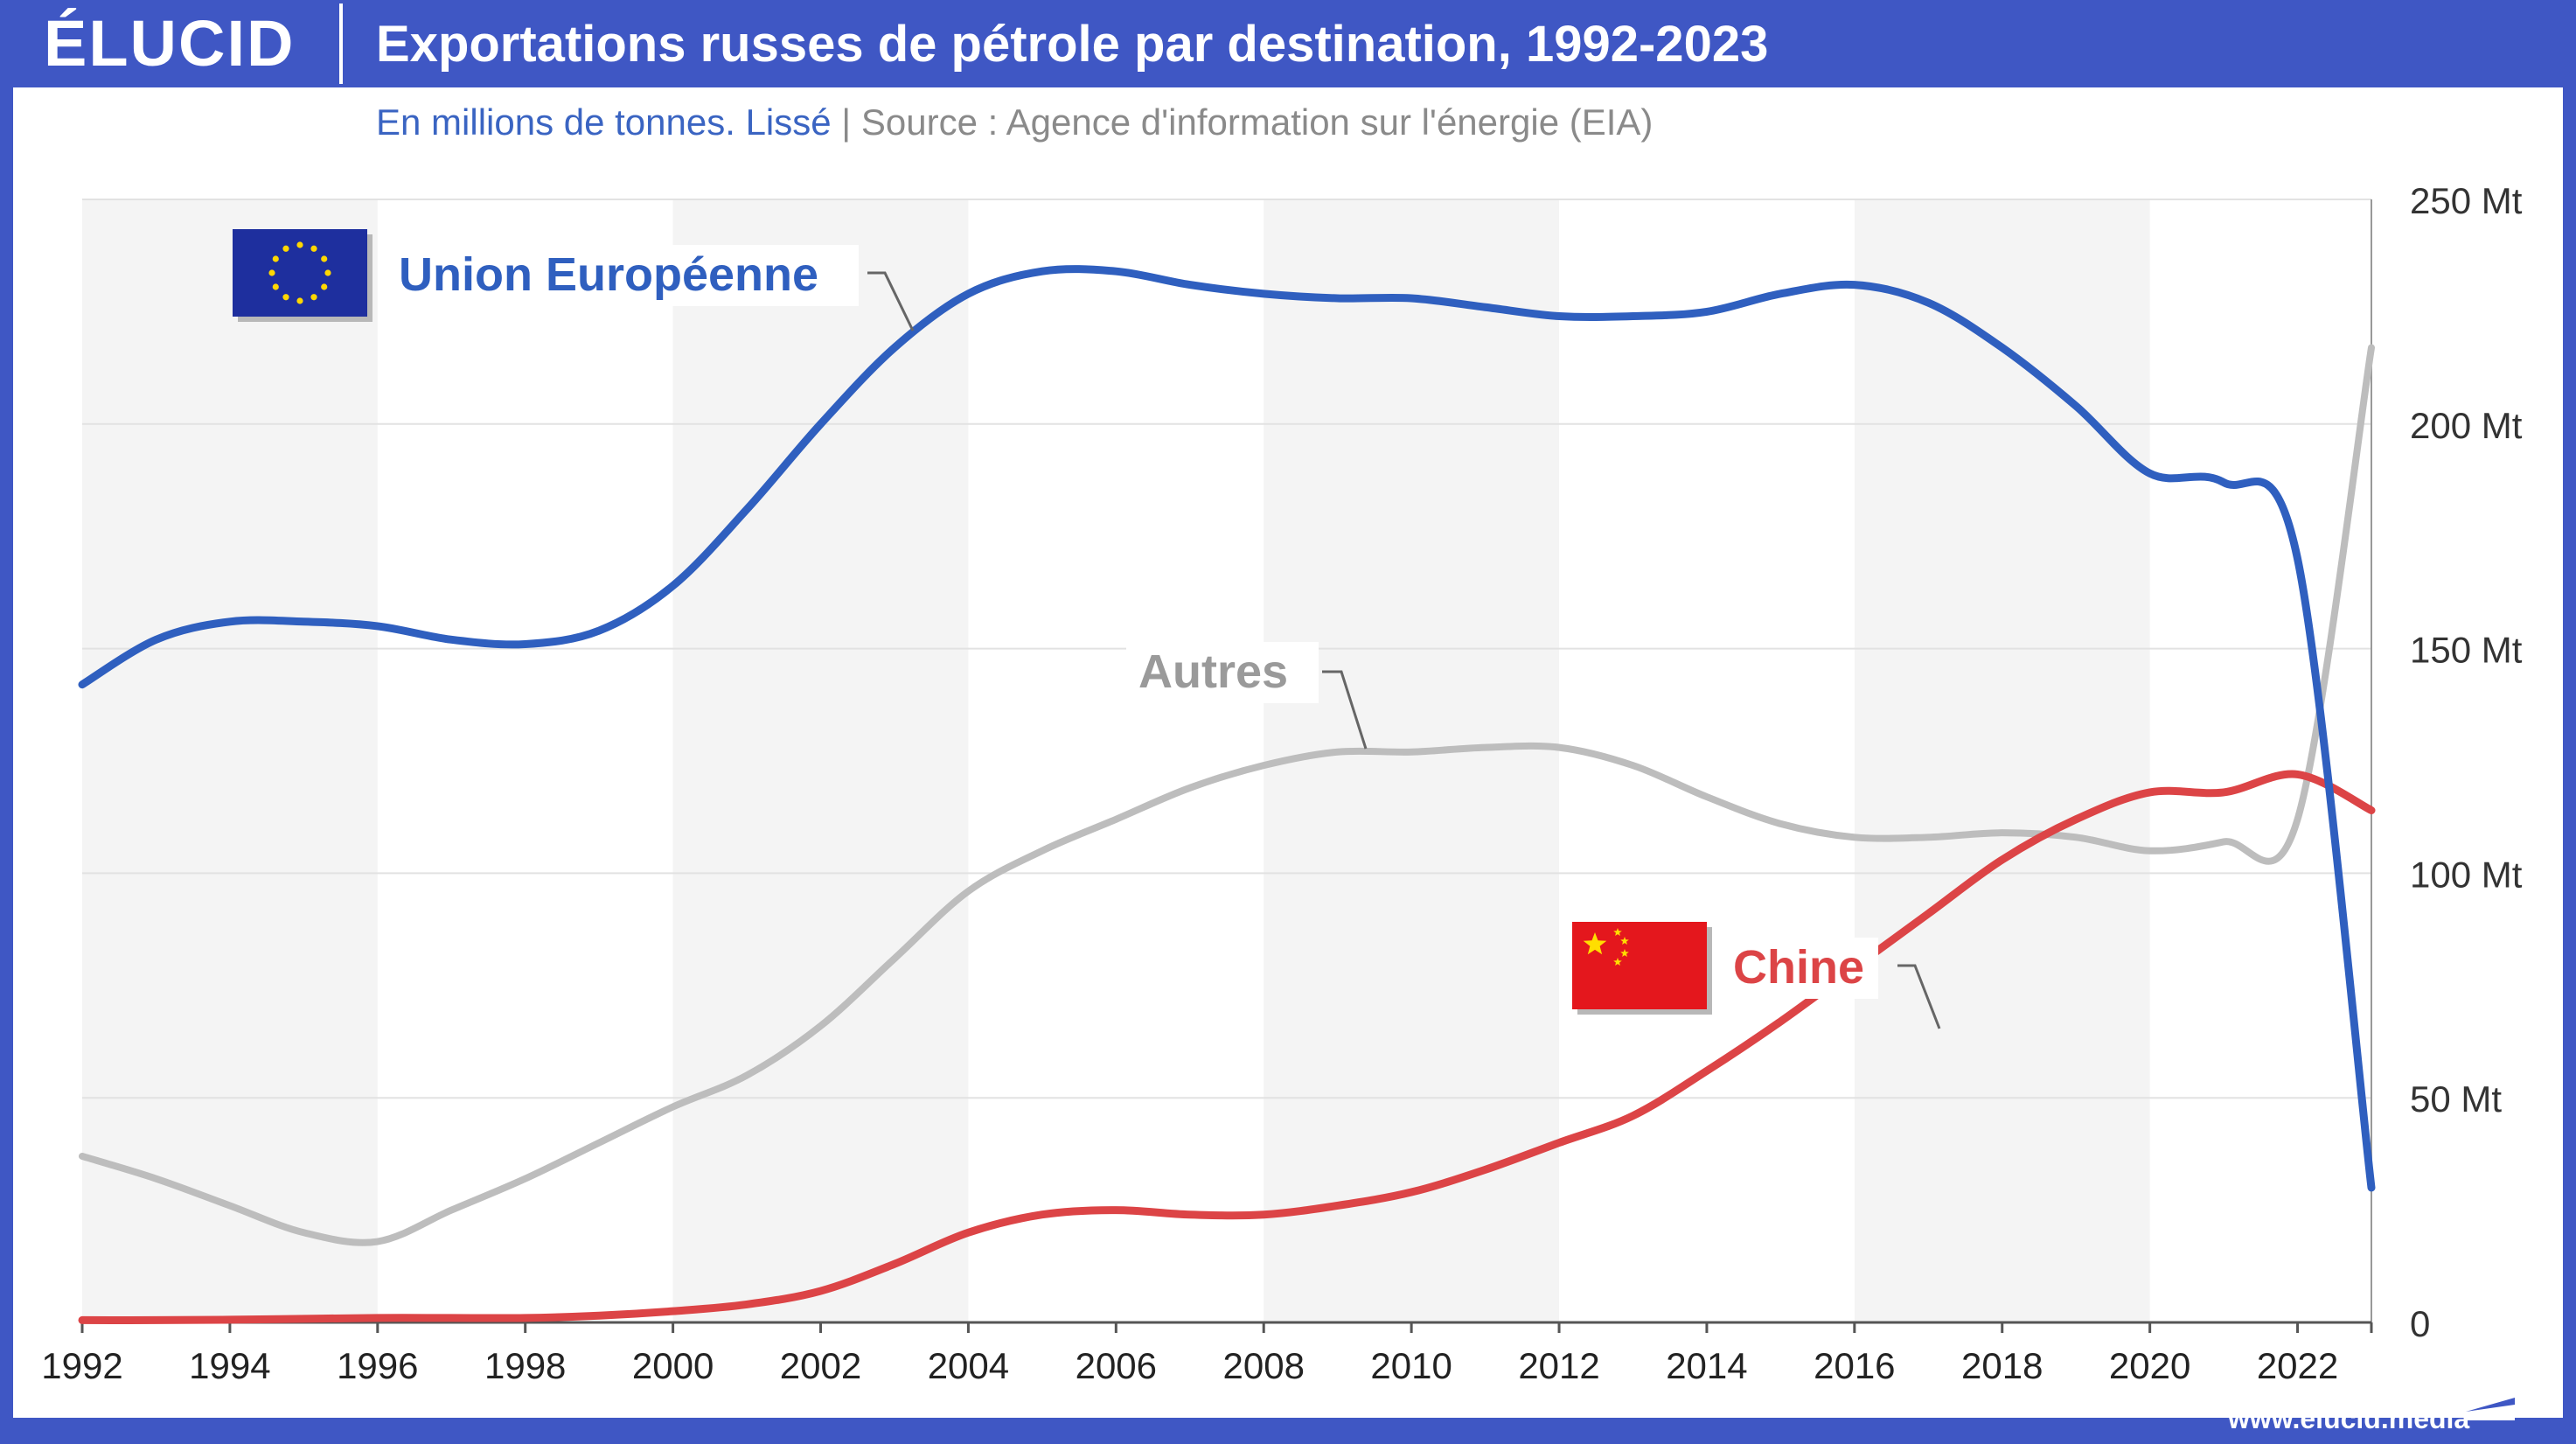 The height and width of the screenshot is (1444, 2576). What do you see at coordinates (1411, 1365) in the screenshot?
I see `x-tick-label: 2010` at bounding box center [1411, 1365].